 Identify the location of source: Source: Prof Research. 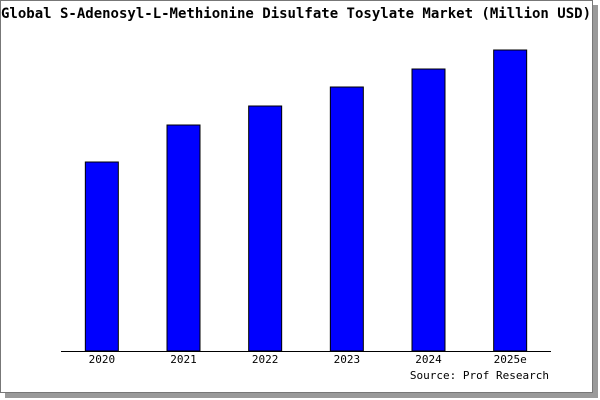
(479, 375).